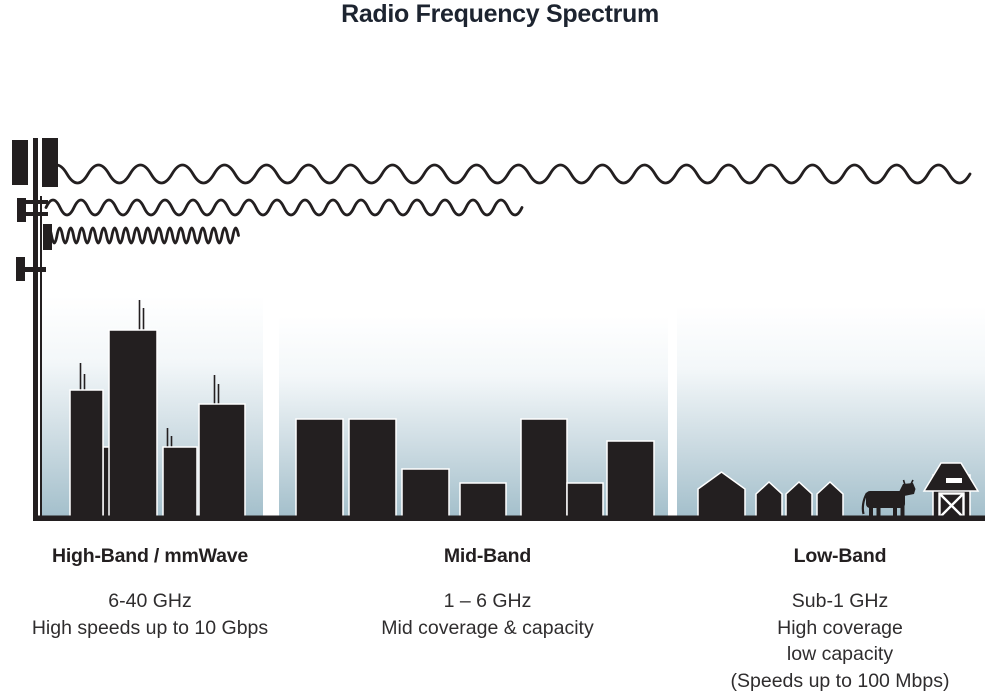  I want to click on ground-line, so click(509, 518).